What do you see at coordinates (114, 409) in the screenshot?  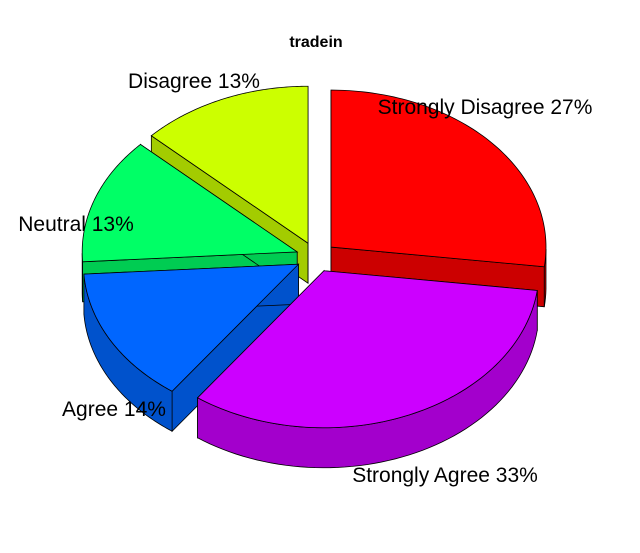 I see `slice-label-agree: Agree 14%` at bounding box center [114, 409].